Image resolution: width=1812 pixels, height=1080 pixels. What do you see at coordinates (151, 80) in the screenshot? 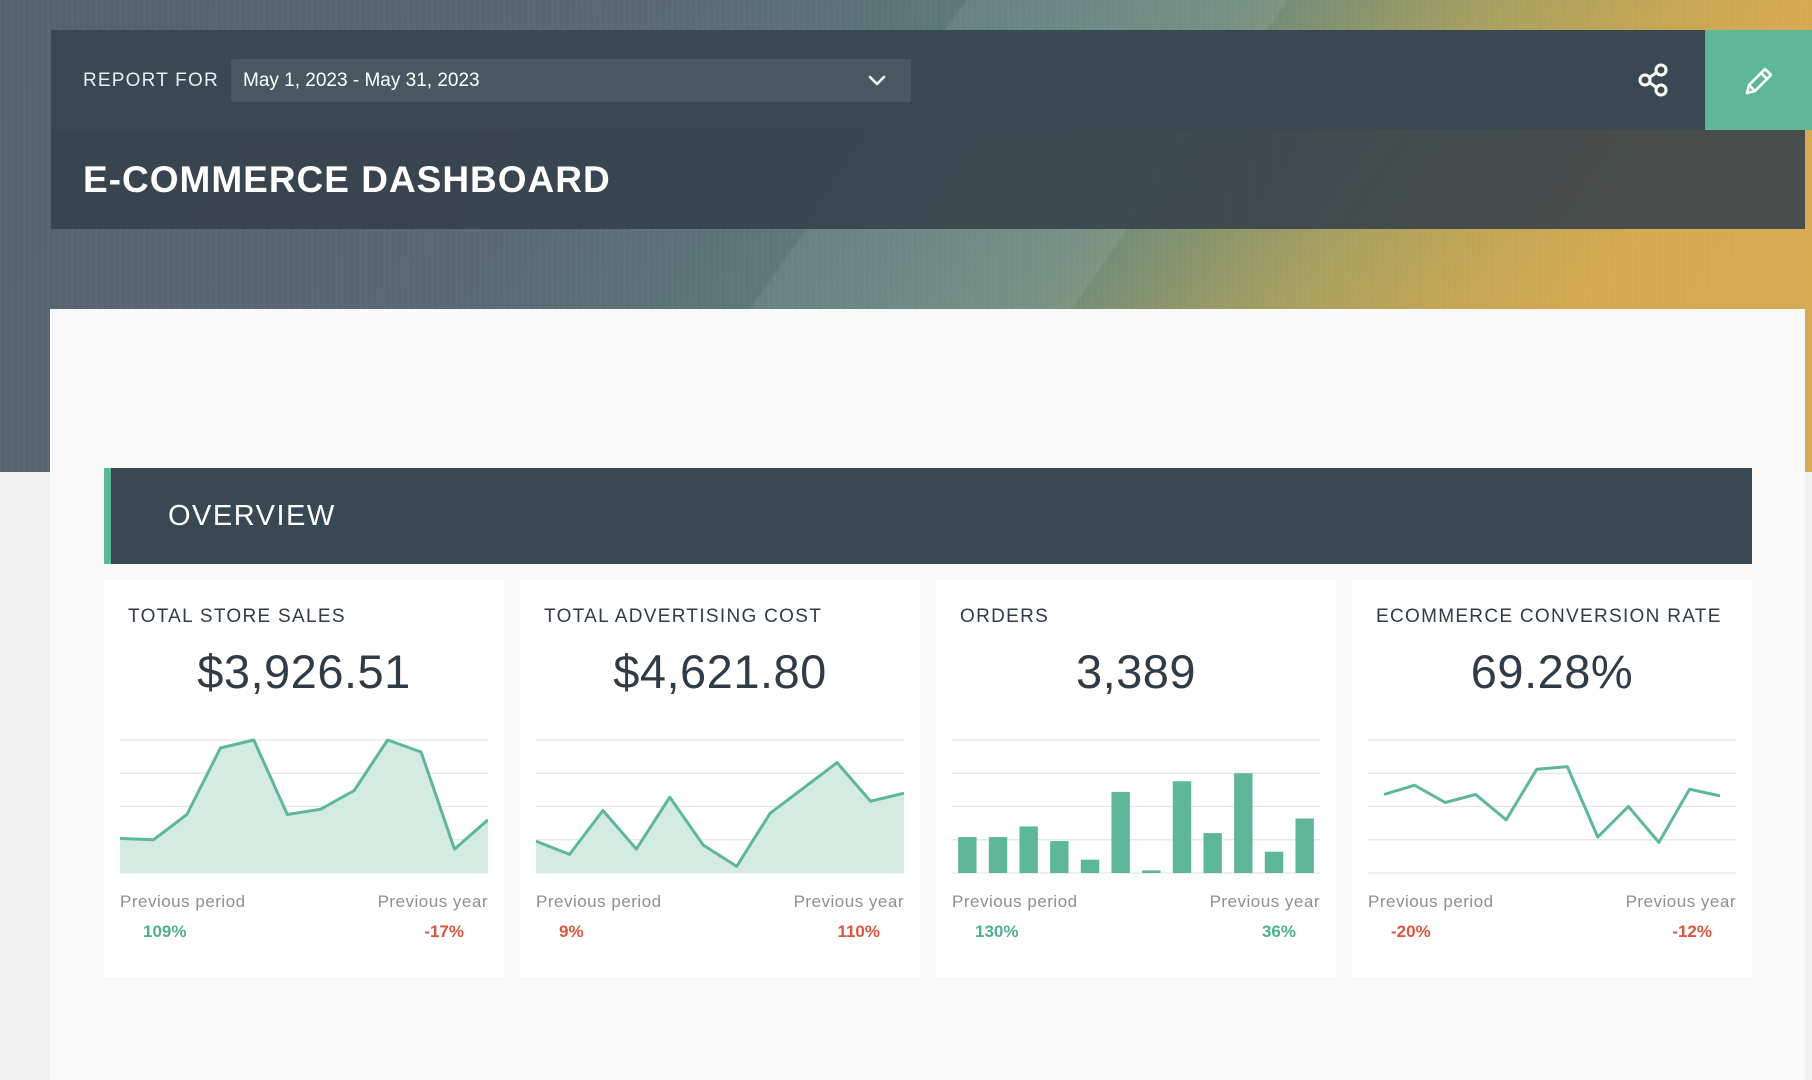
I see `report-for-label: REPORT FOR` at bounding box center [151, 80].